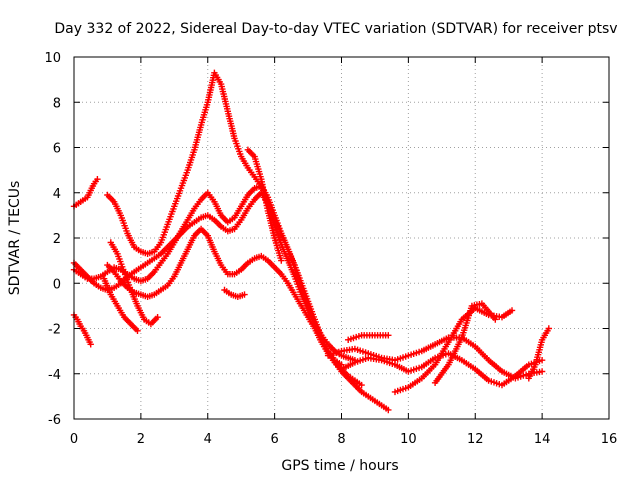 Image resolution: width=640 pixels, height=480 pixels. What do you see at coordinates (609, 439) in the screenshot?
I see `x-tick-label: 16` at bounding box center [609, 439].